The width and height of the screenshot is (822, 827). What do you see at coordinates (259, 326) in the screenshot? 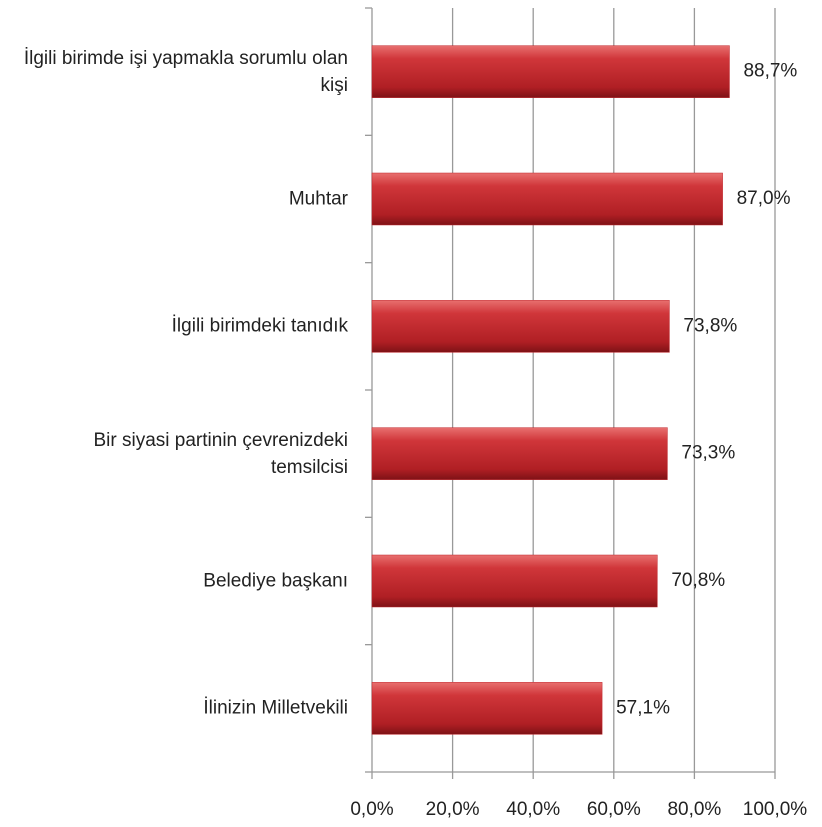
I see `category-label: İlgili birimdeki tanıdık` at bounding box center [259, 326].